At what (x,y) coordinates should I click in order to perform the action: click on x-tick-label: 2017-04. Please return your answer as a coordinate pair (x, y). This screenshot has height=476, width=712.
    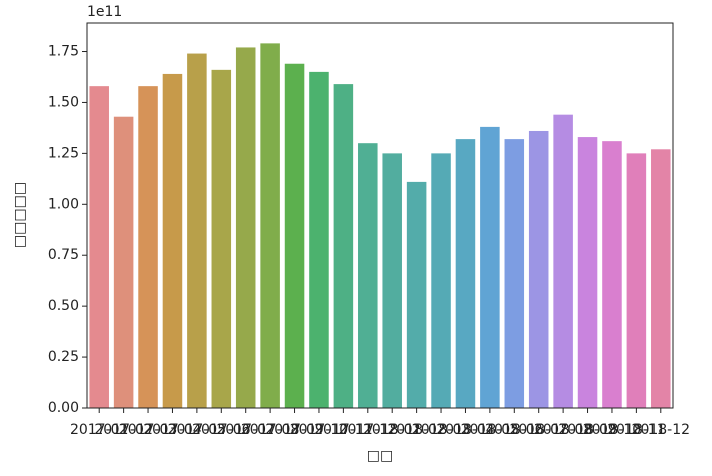
    Looking at the image, I should click on (172, 430).